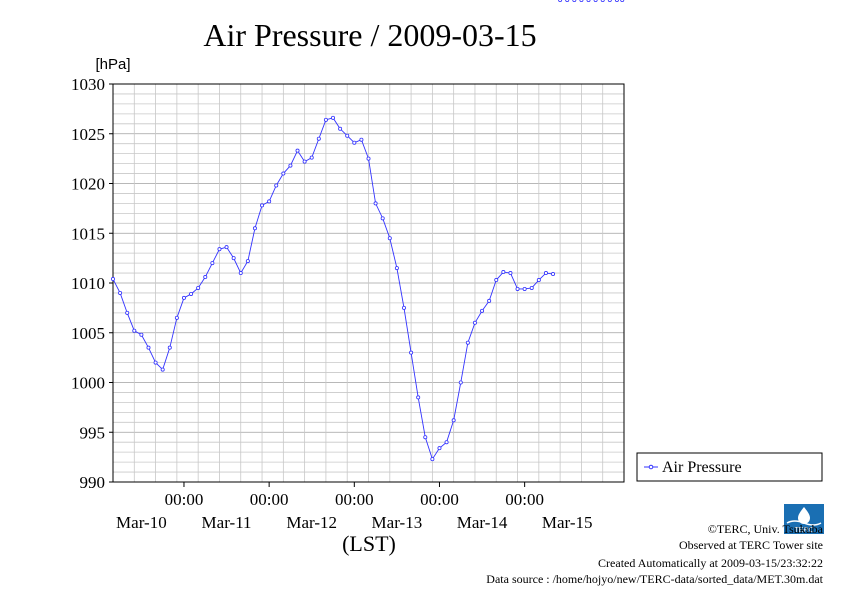 This screenshot has width=842, height=595. Describe the element at coordinates (141, 522) in the screenshot. I see `x-date-label: Mar-10` at that location.